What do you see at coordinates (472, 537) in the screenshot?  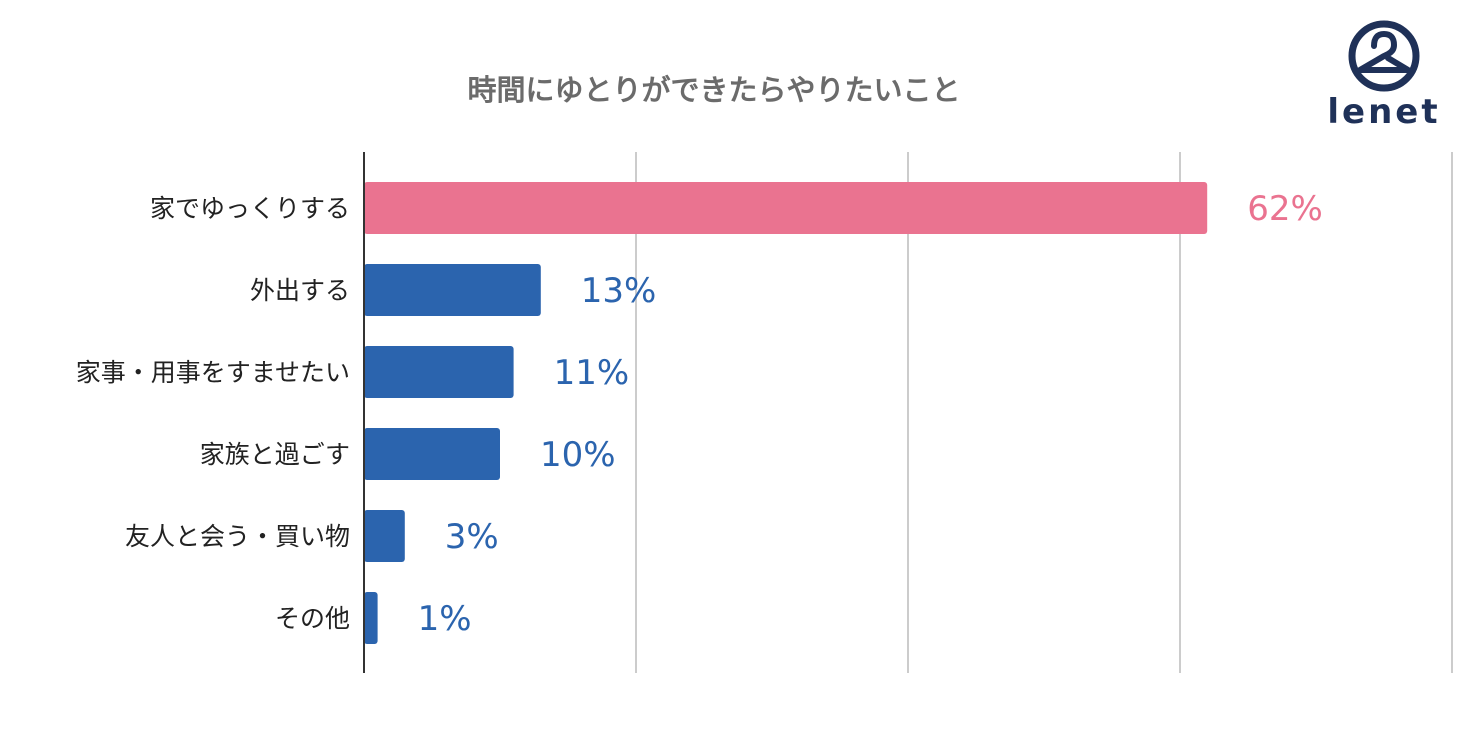 I see `value-label: 3%` at bounding box center [472, 537].